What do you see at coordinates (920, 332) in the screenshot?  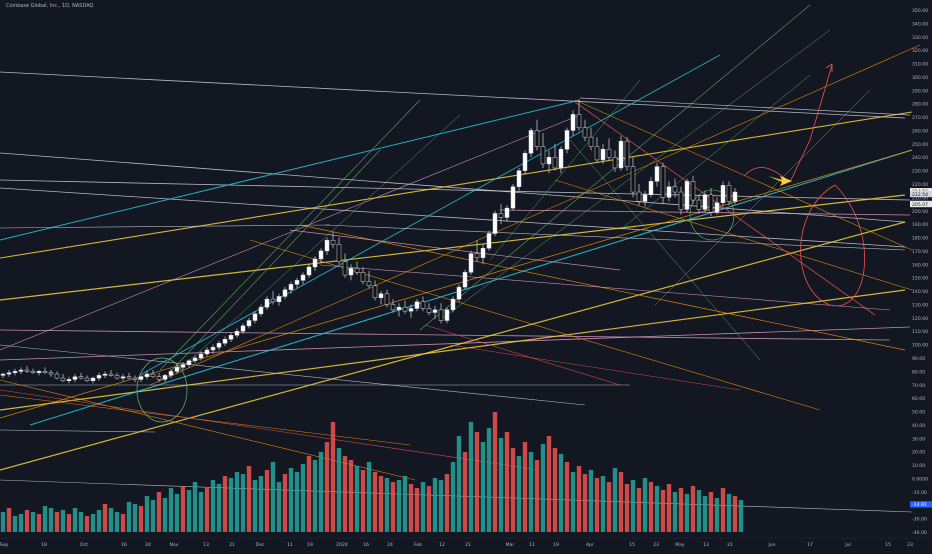 I see `y-tick-label: 110.00` at bounding box center [920, 332].